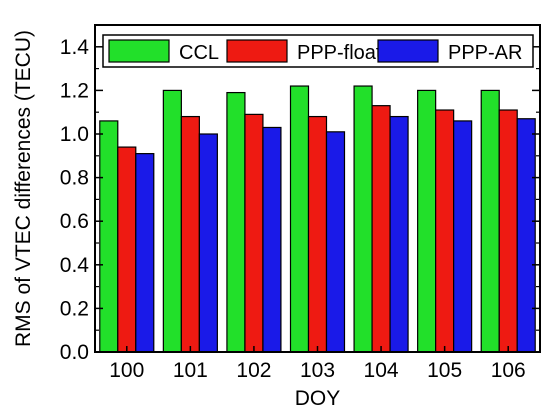 This screenshot has width=550, height=416. What do you see at coordinates (318, 398) in the screenshot?
I see `x-axis-title: DOY` at bounding box center [318, 398].